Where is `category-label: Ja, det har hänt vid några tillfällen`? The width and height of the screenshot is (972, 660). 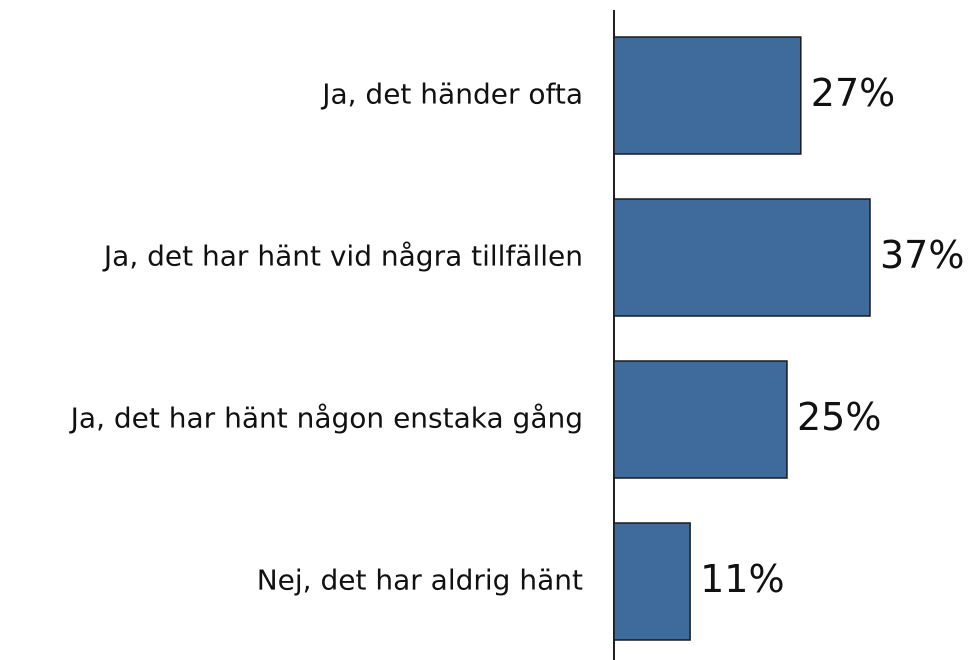
category-label: Ja, det har hänt vid några tillfällen is located at coordinates (342, 256).